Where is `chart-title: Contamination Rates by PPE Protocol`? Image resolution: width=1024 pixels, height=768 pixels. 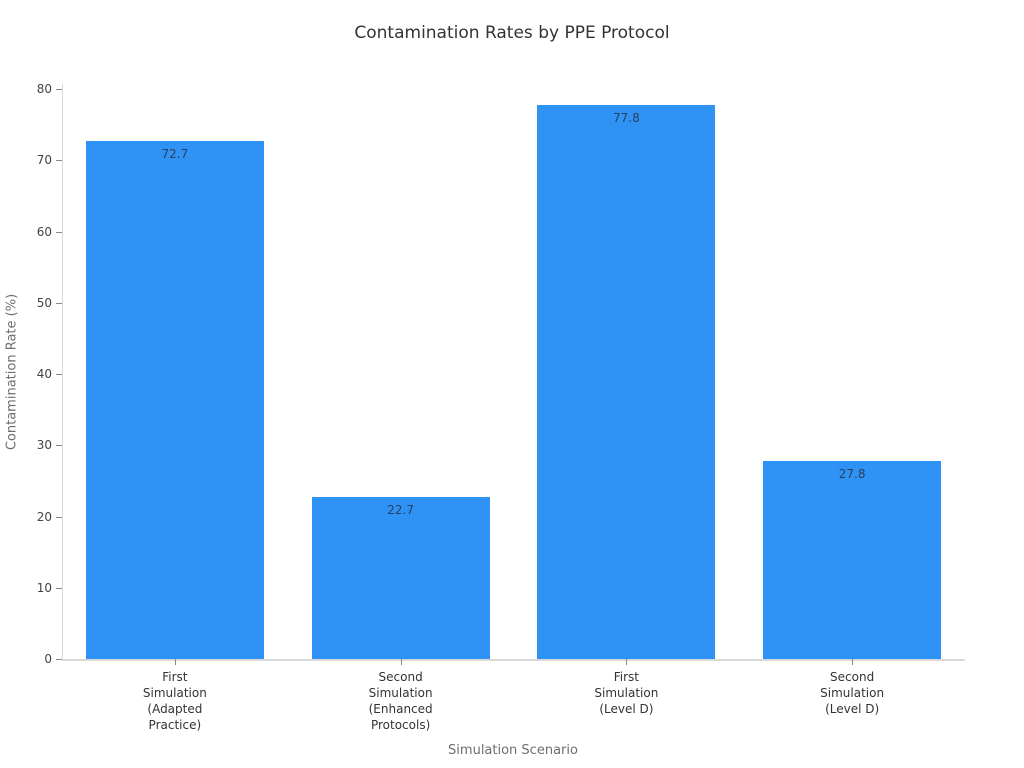
chart-title: Contamination Rates by PPE Protocol is located at coordinates (512, 33).